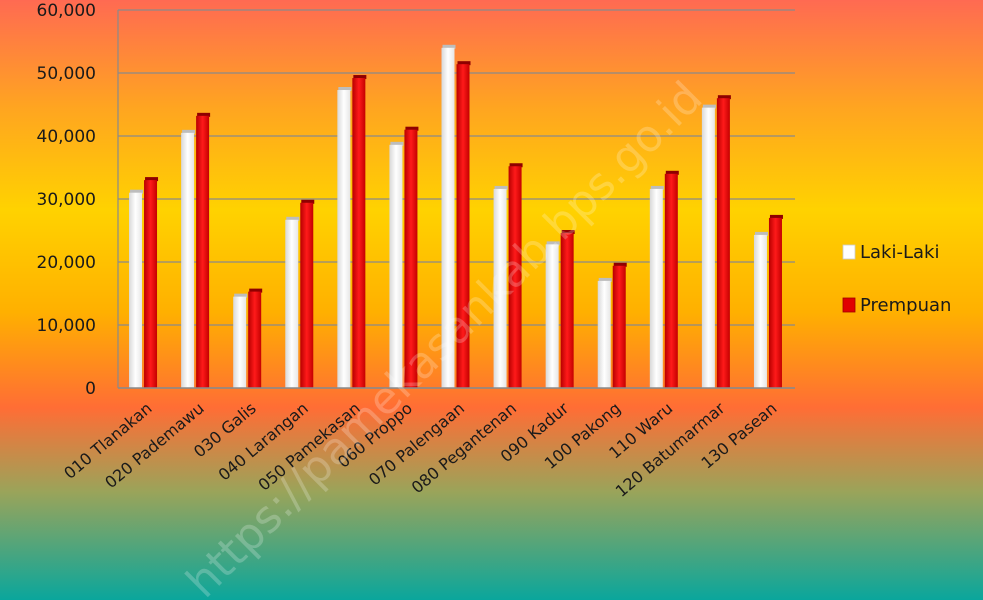 The image size is (983, 600). Describe the element at coordinates (66, 11) in the screenshot. I see `y-tick-label: 60,000` at that location.